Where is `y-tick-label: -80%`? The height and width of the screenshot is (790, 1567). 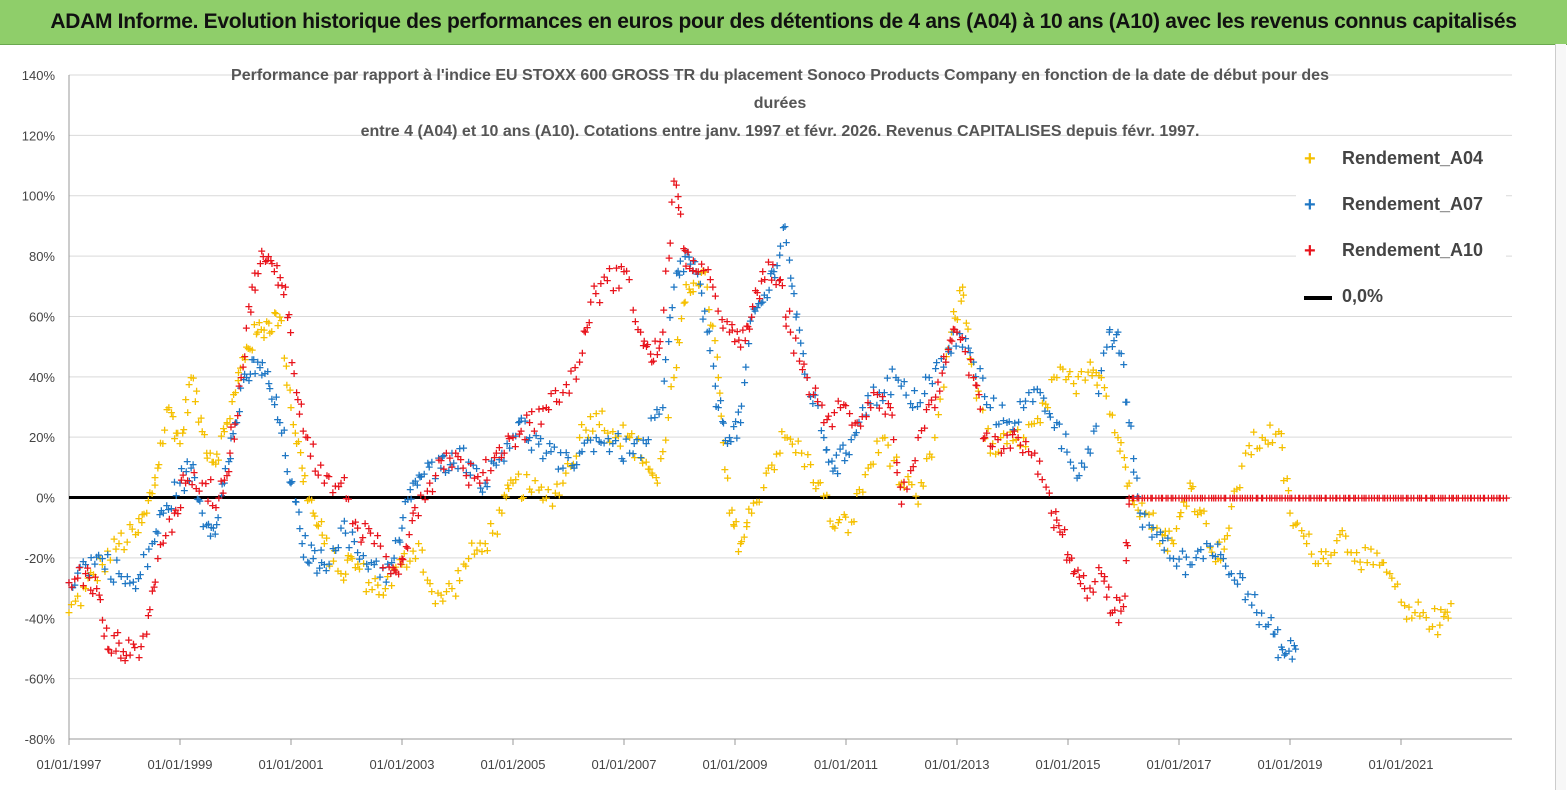
y-tick-label: -80% is located at coordinates (40, 739).